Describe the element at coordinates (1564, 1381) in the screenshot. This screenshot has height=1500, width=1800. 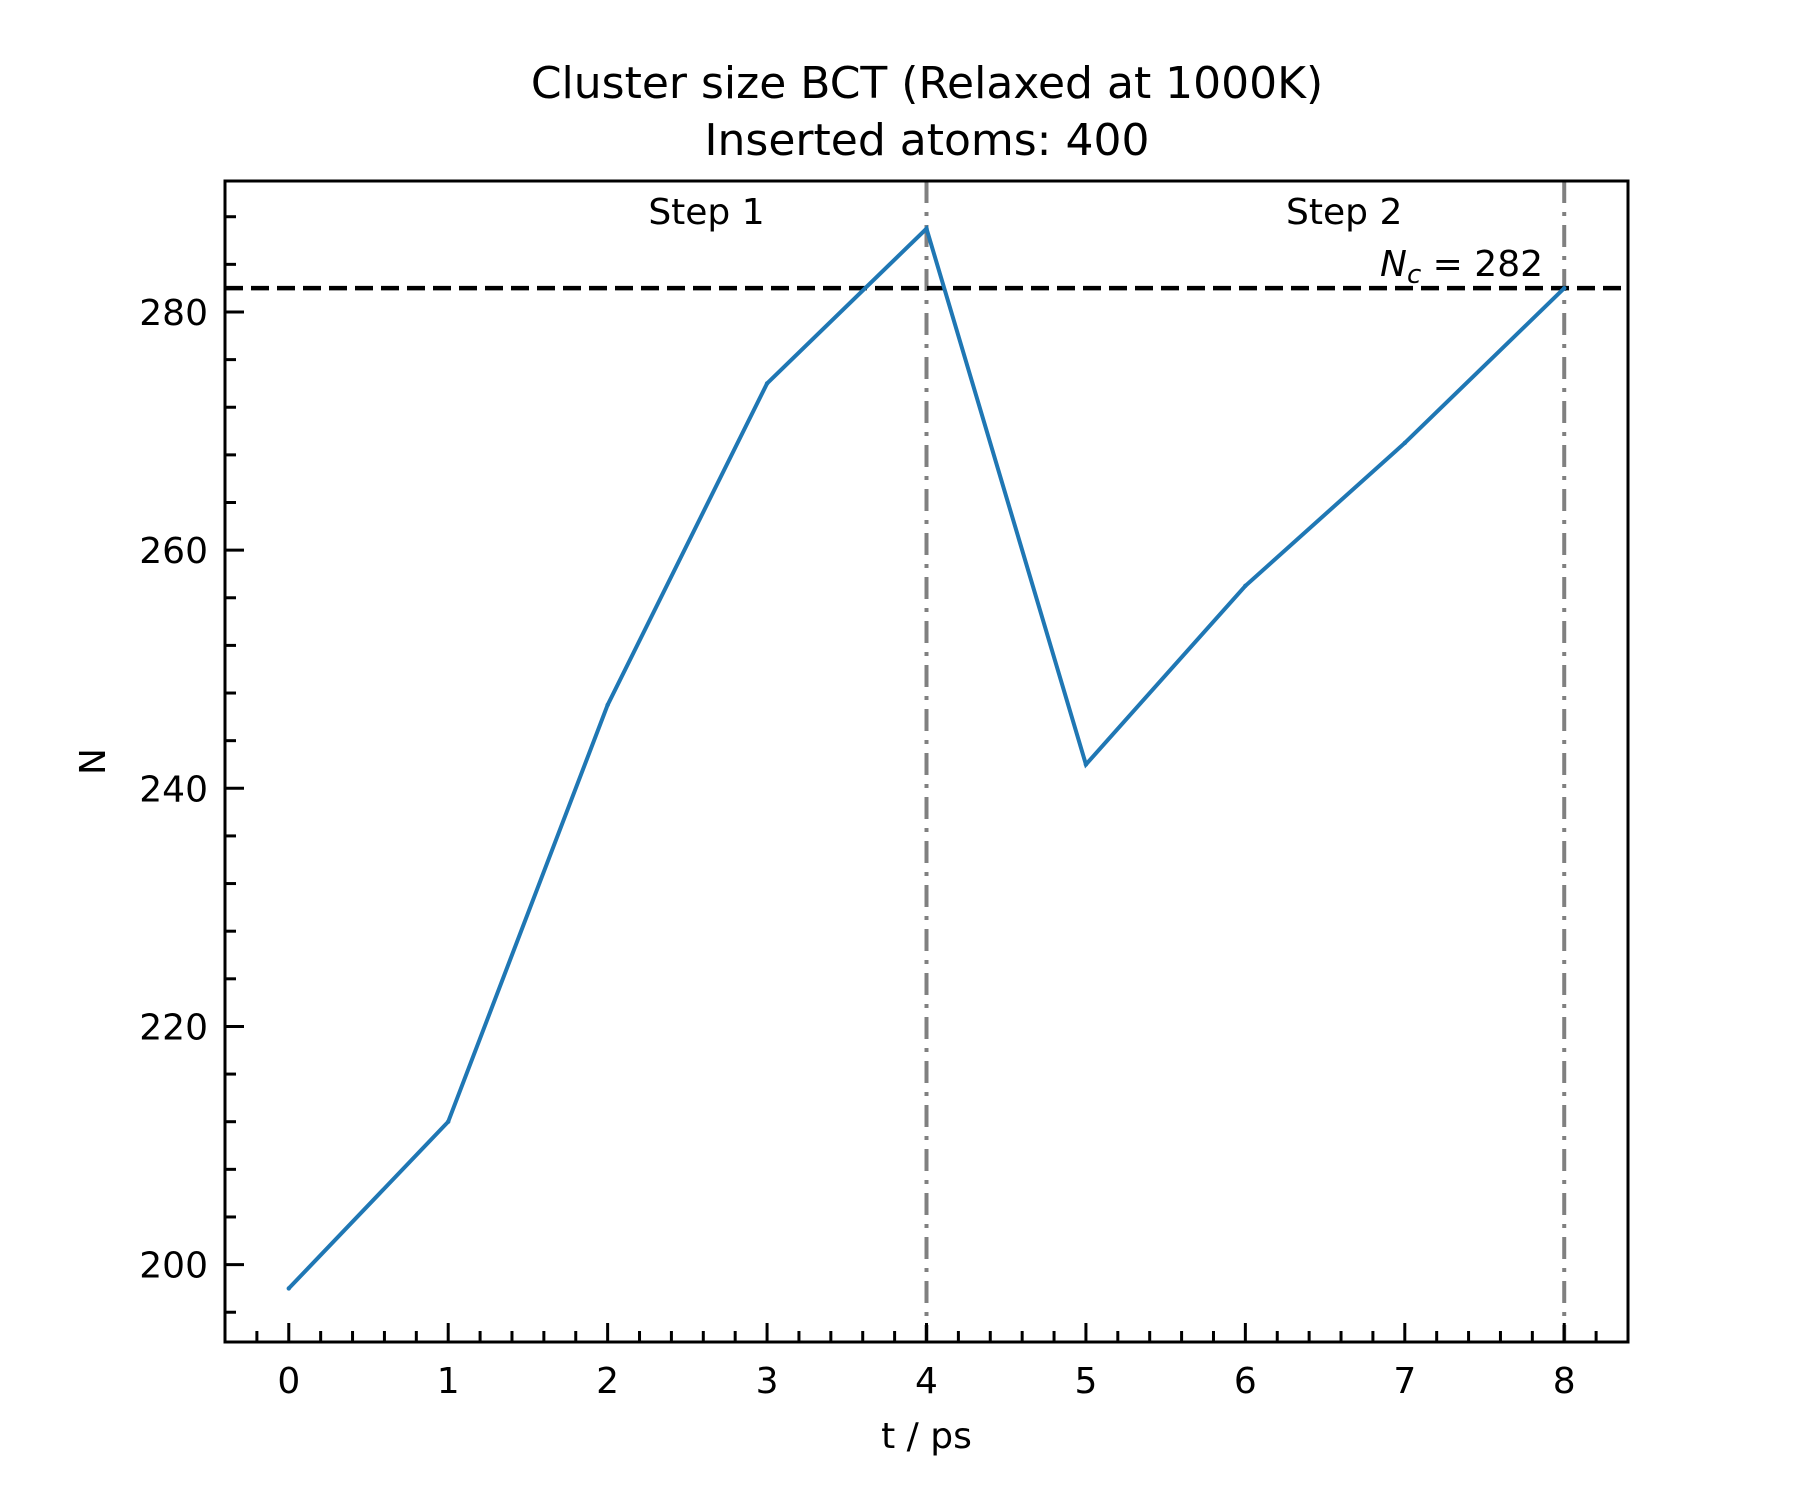
I see `x-tick-label: 8` at that location.